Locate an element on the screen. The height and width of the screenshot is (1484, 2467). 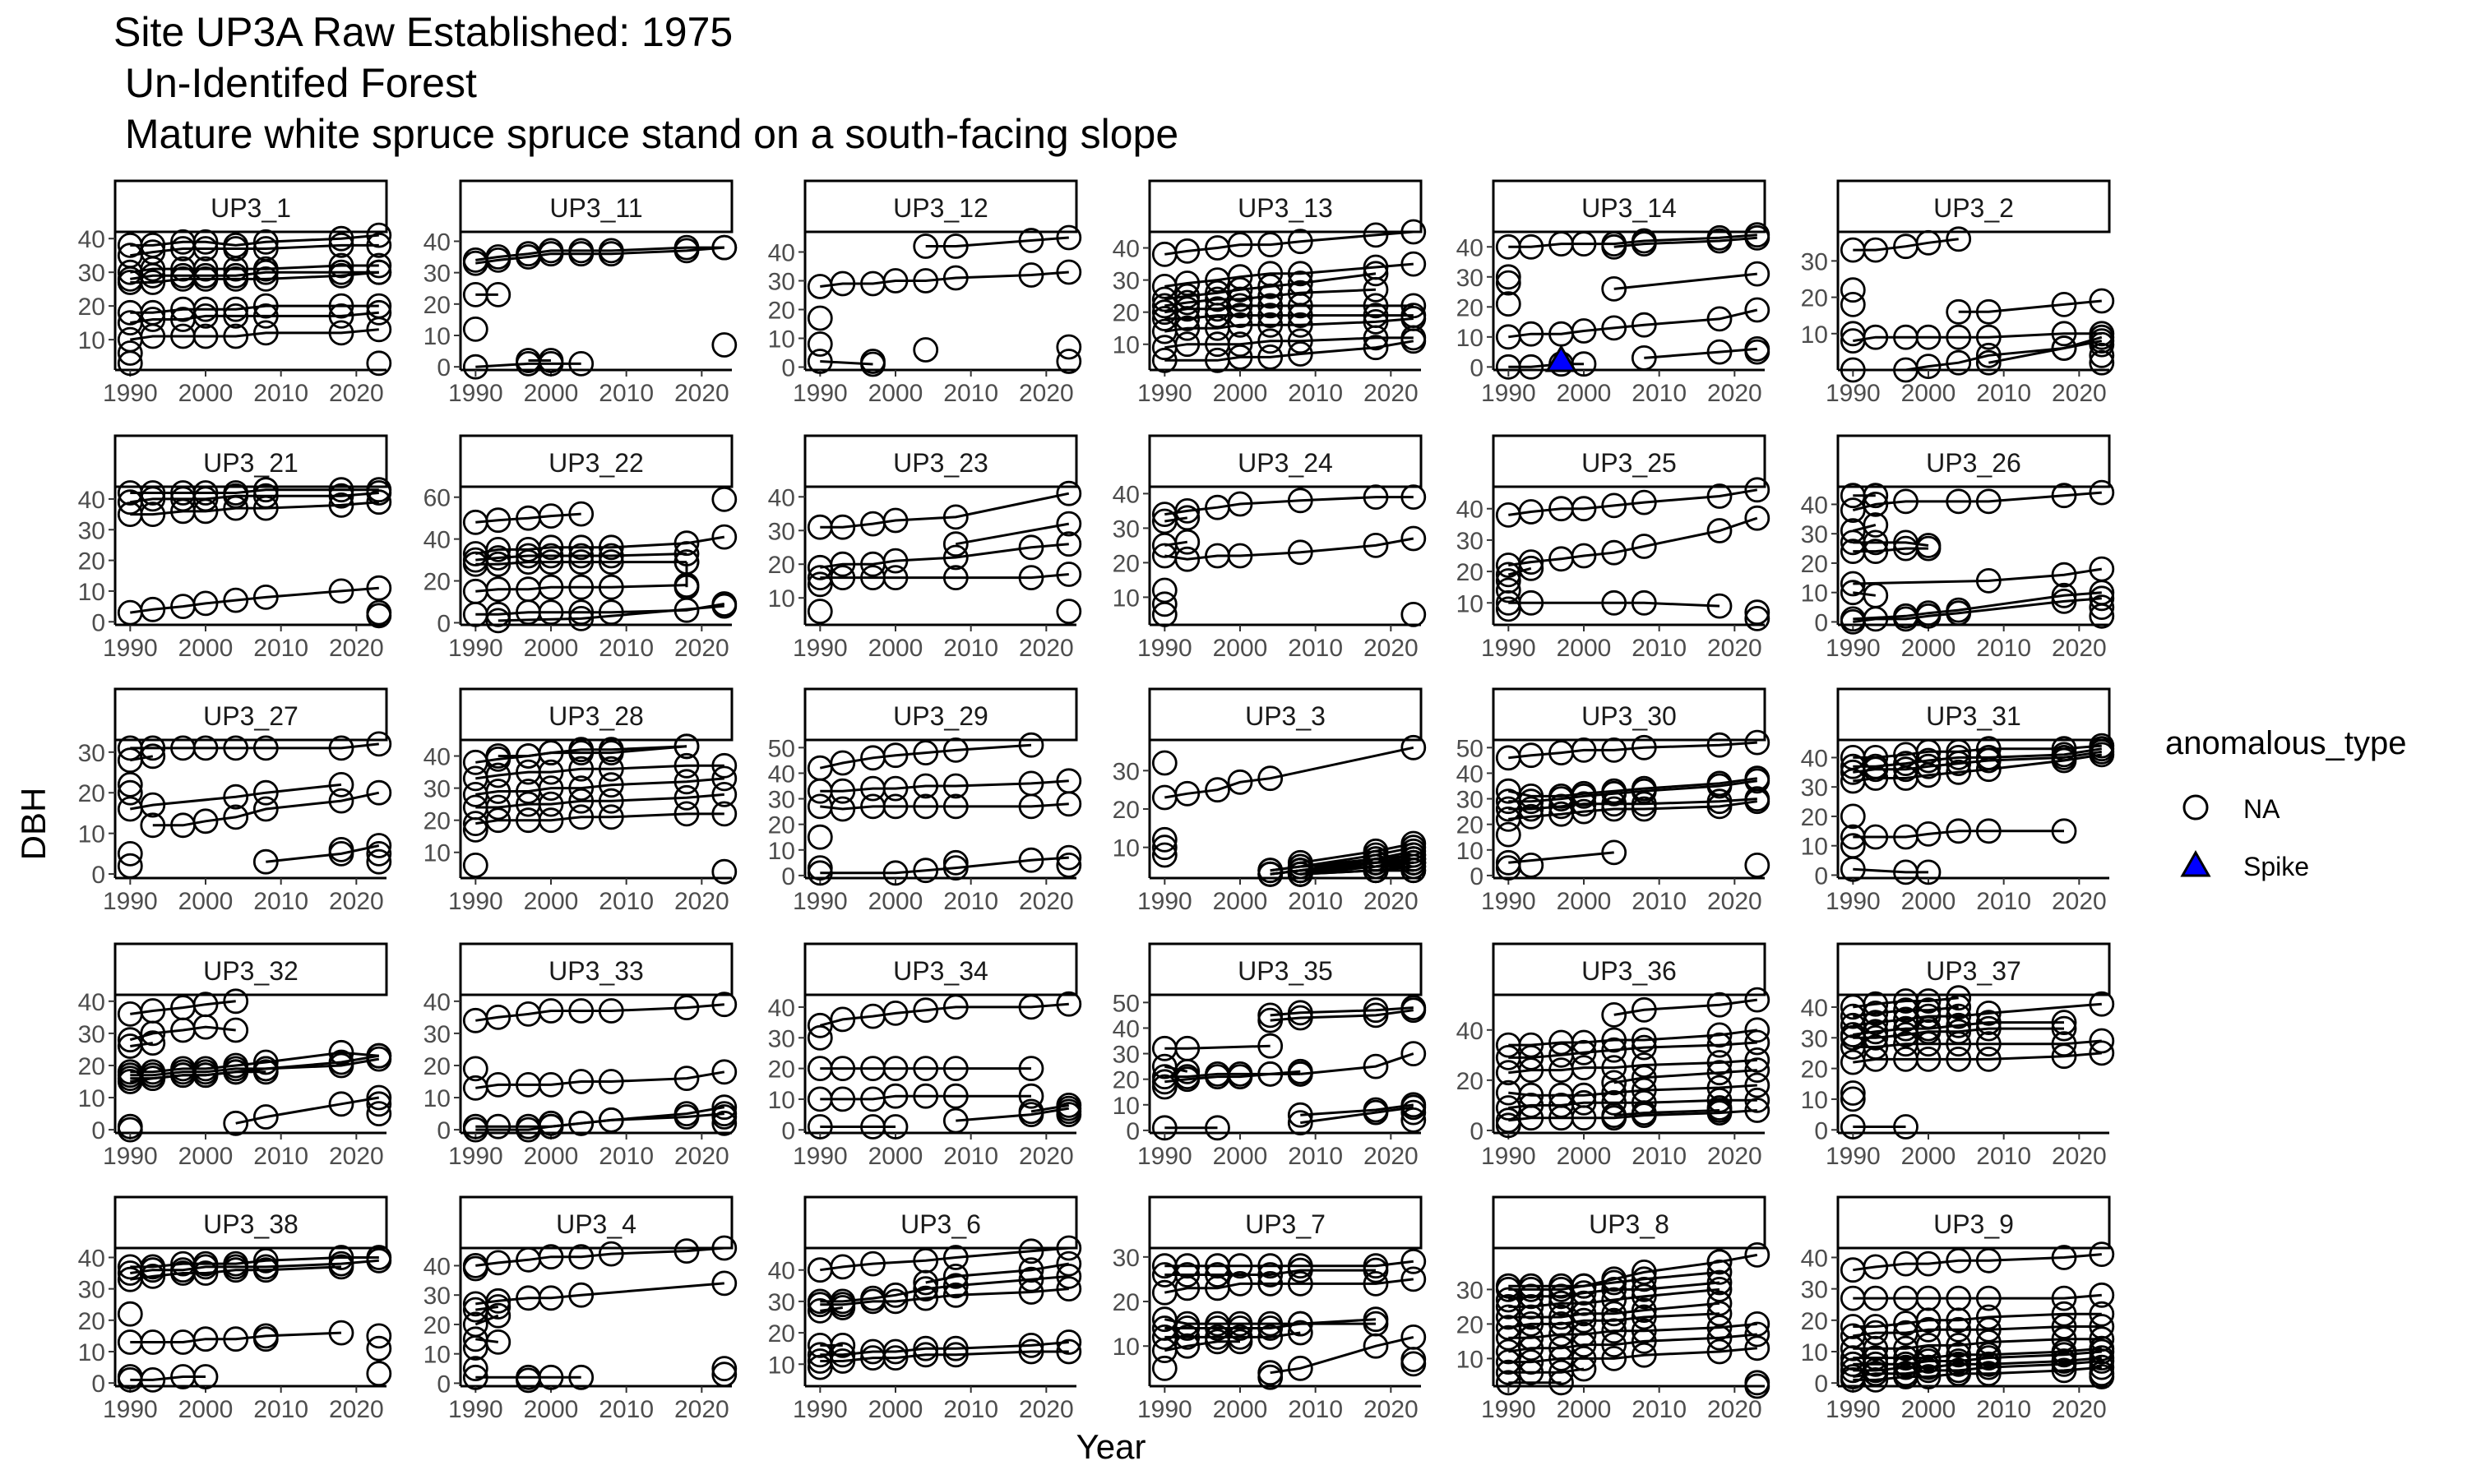
y-tick-label: 20 is located at coordinates (92, 1067).